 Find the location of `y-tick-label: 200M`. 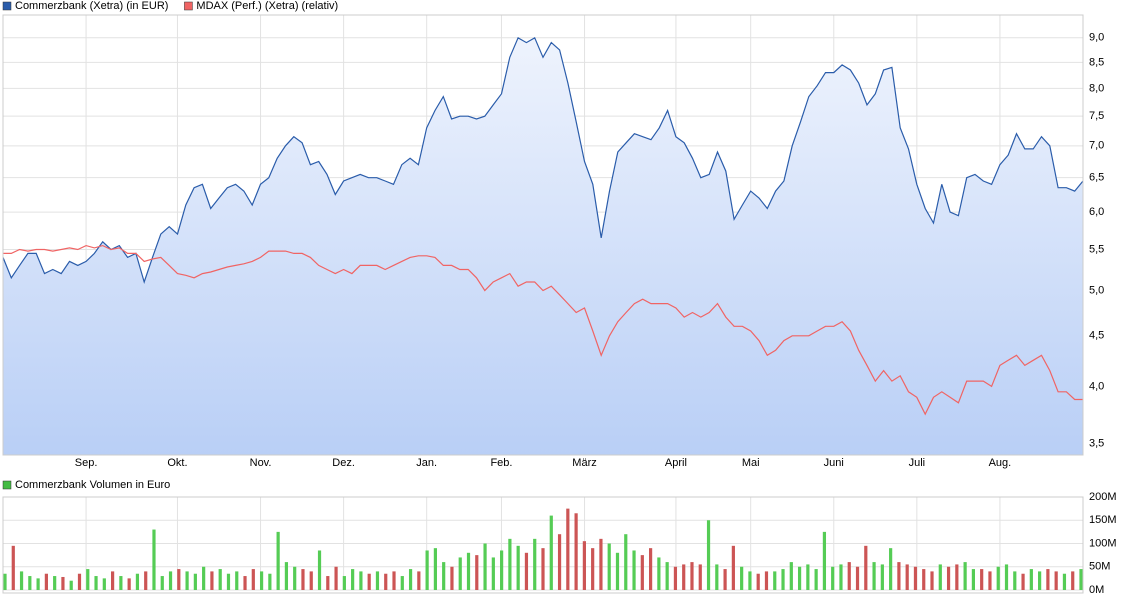

y-tick-label: 200M is located at coordinates (1103, 497).